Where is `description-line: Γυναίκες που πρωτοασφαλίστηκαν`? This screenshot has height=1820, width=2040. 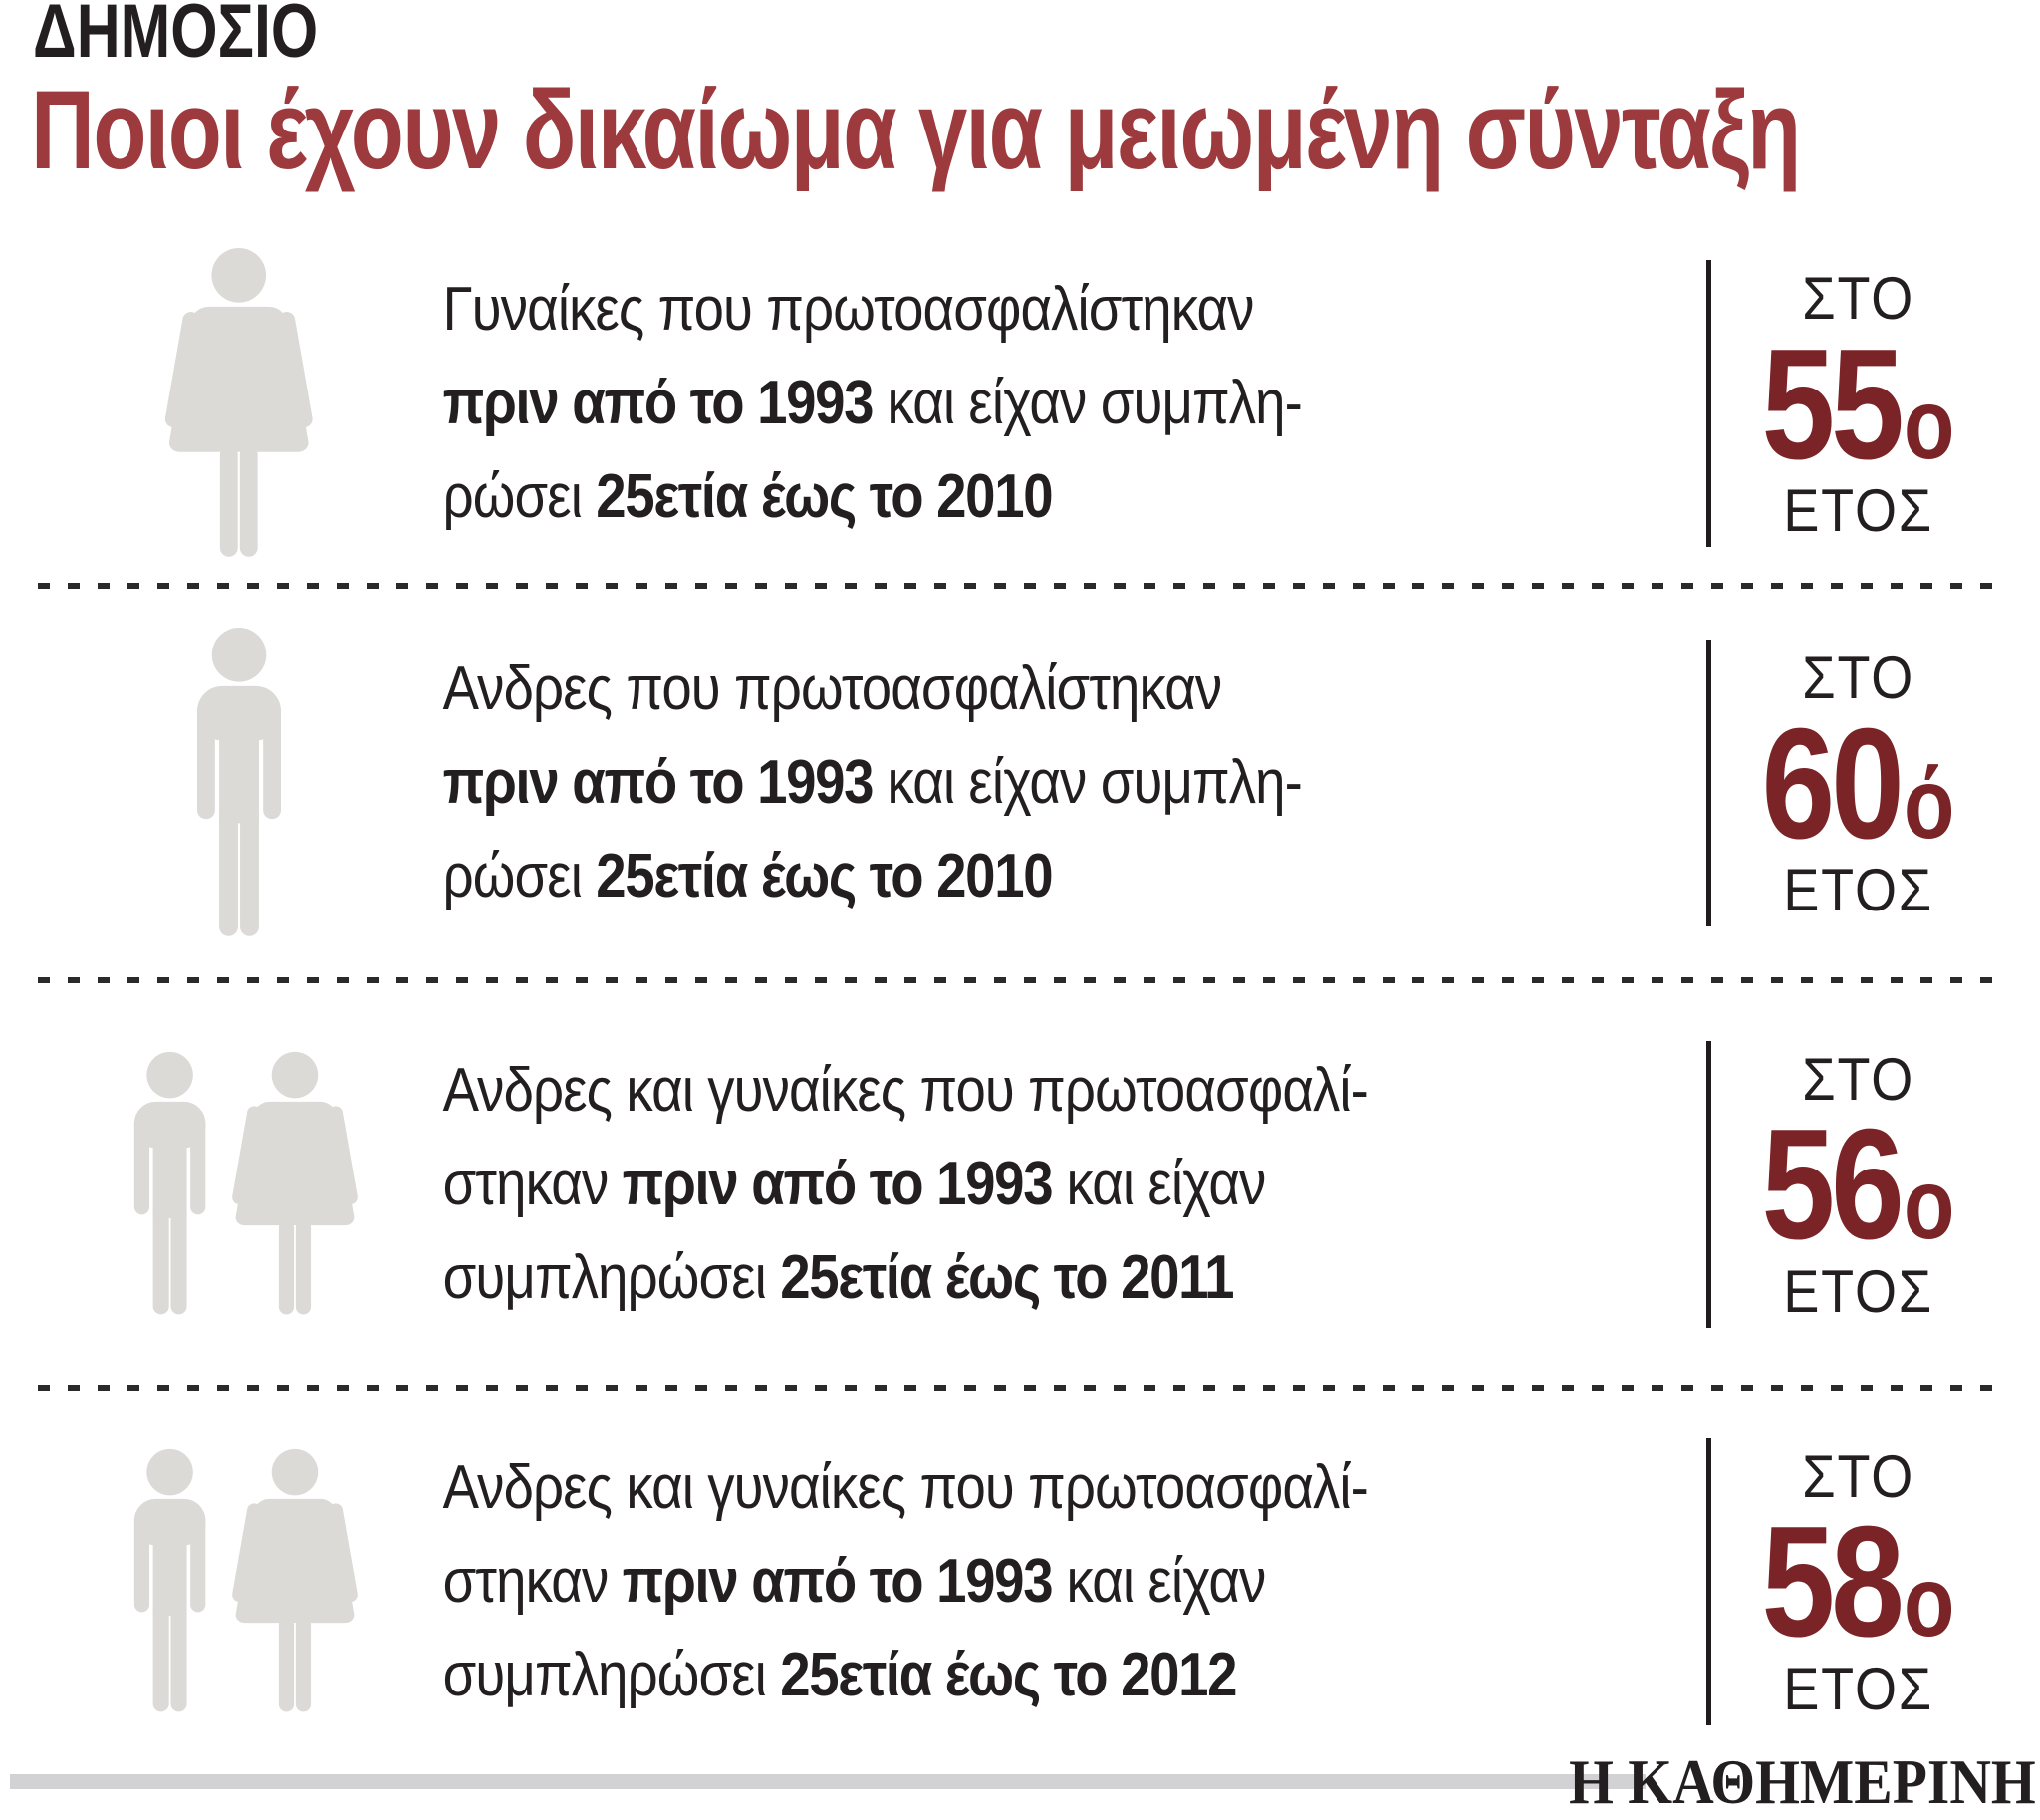 description-line: Γυναίκες που πρωτοασφαλίστηκαν is located at coordinates (848, 309).